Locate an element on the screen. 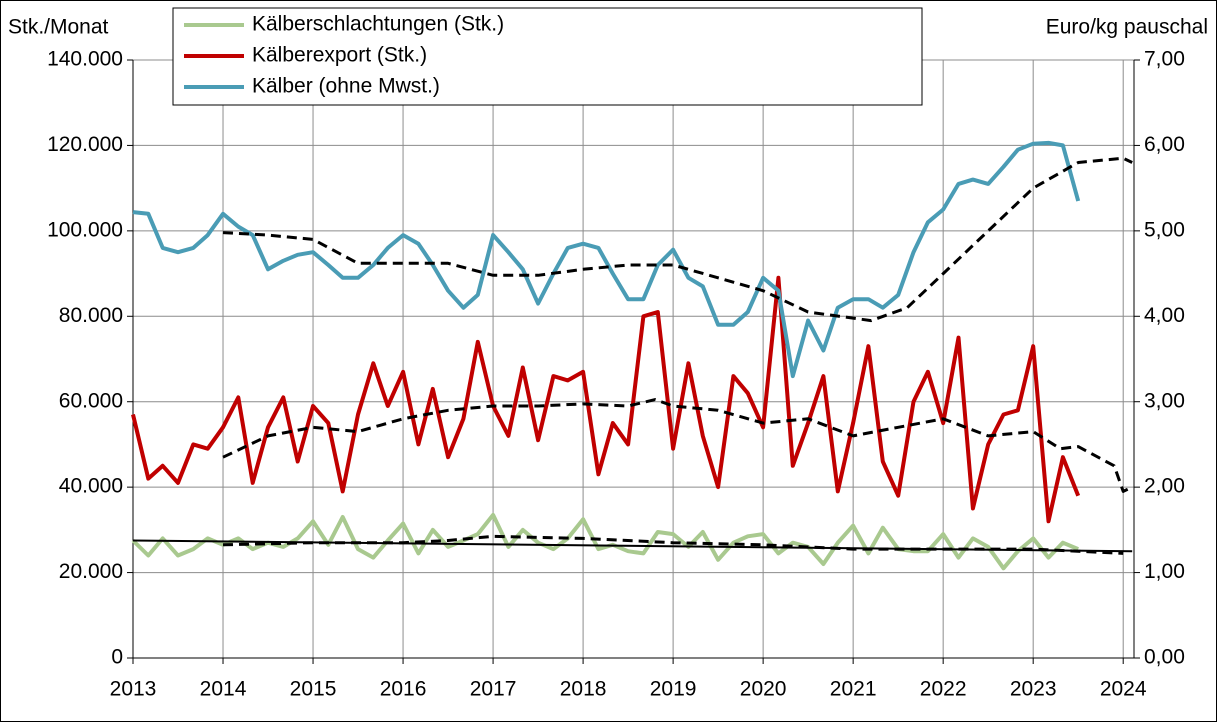 Image resolution: width=1217 pixels, height=722 pixels. y2-tick-label: 0,00 is located at coordinates (1164, 657).